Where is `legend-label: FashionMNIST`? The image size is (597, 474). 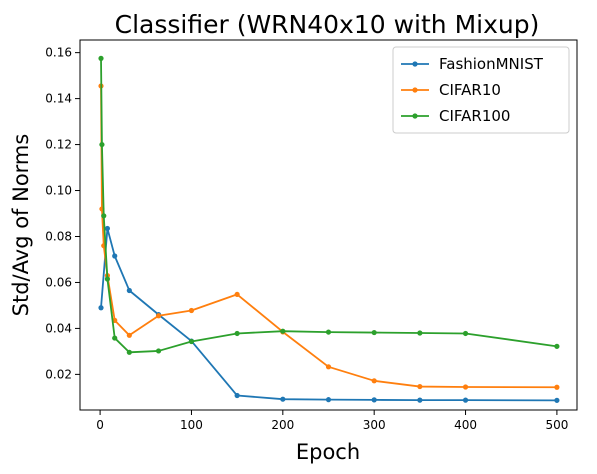
legend-label: FashionMNIST is located at coordinates (491, 64).